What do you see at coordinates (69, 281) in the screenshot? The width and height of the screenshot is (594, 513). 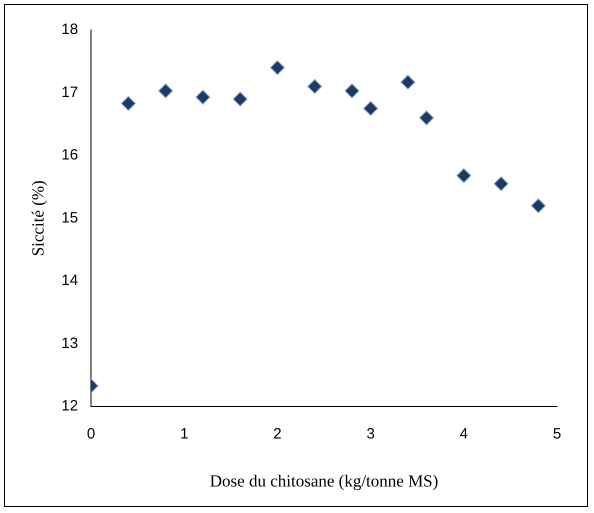 I see `y-tick-label: 14` at bounding box center [69, 281].